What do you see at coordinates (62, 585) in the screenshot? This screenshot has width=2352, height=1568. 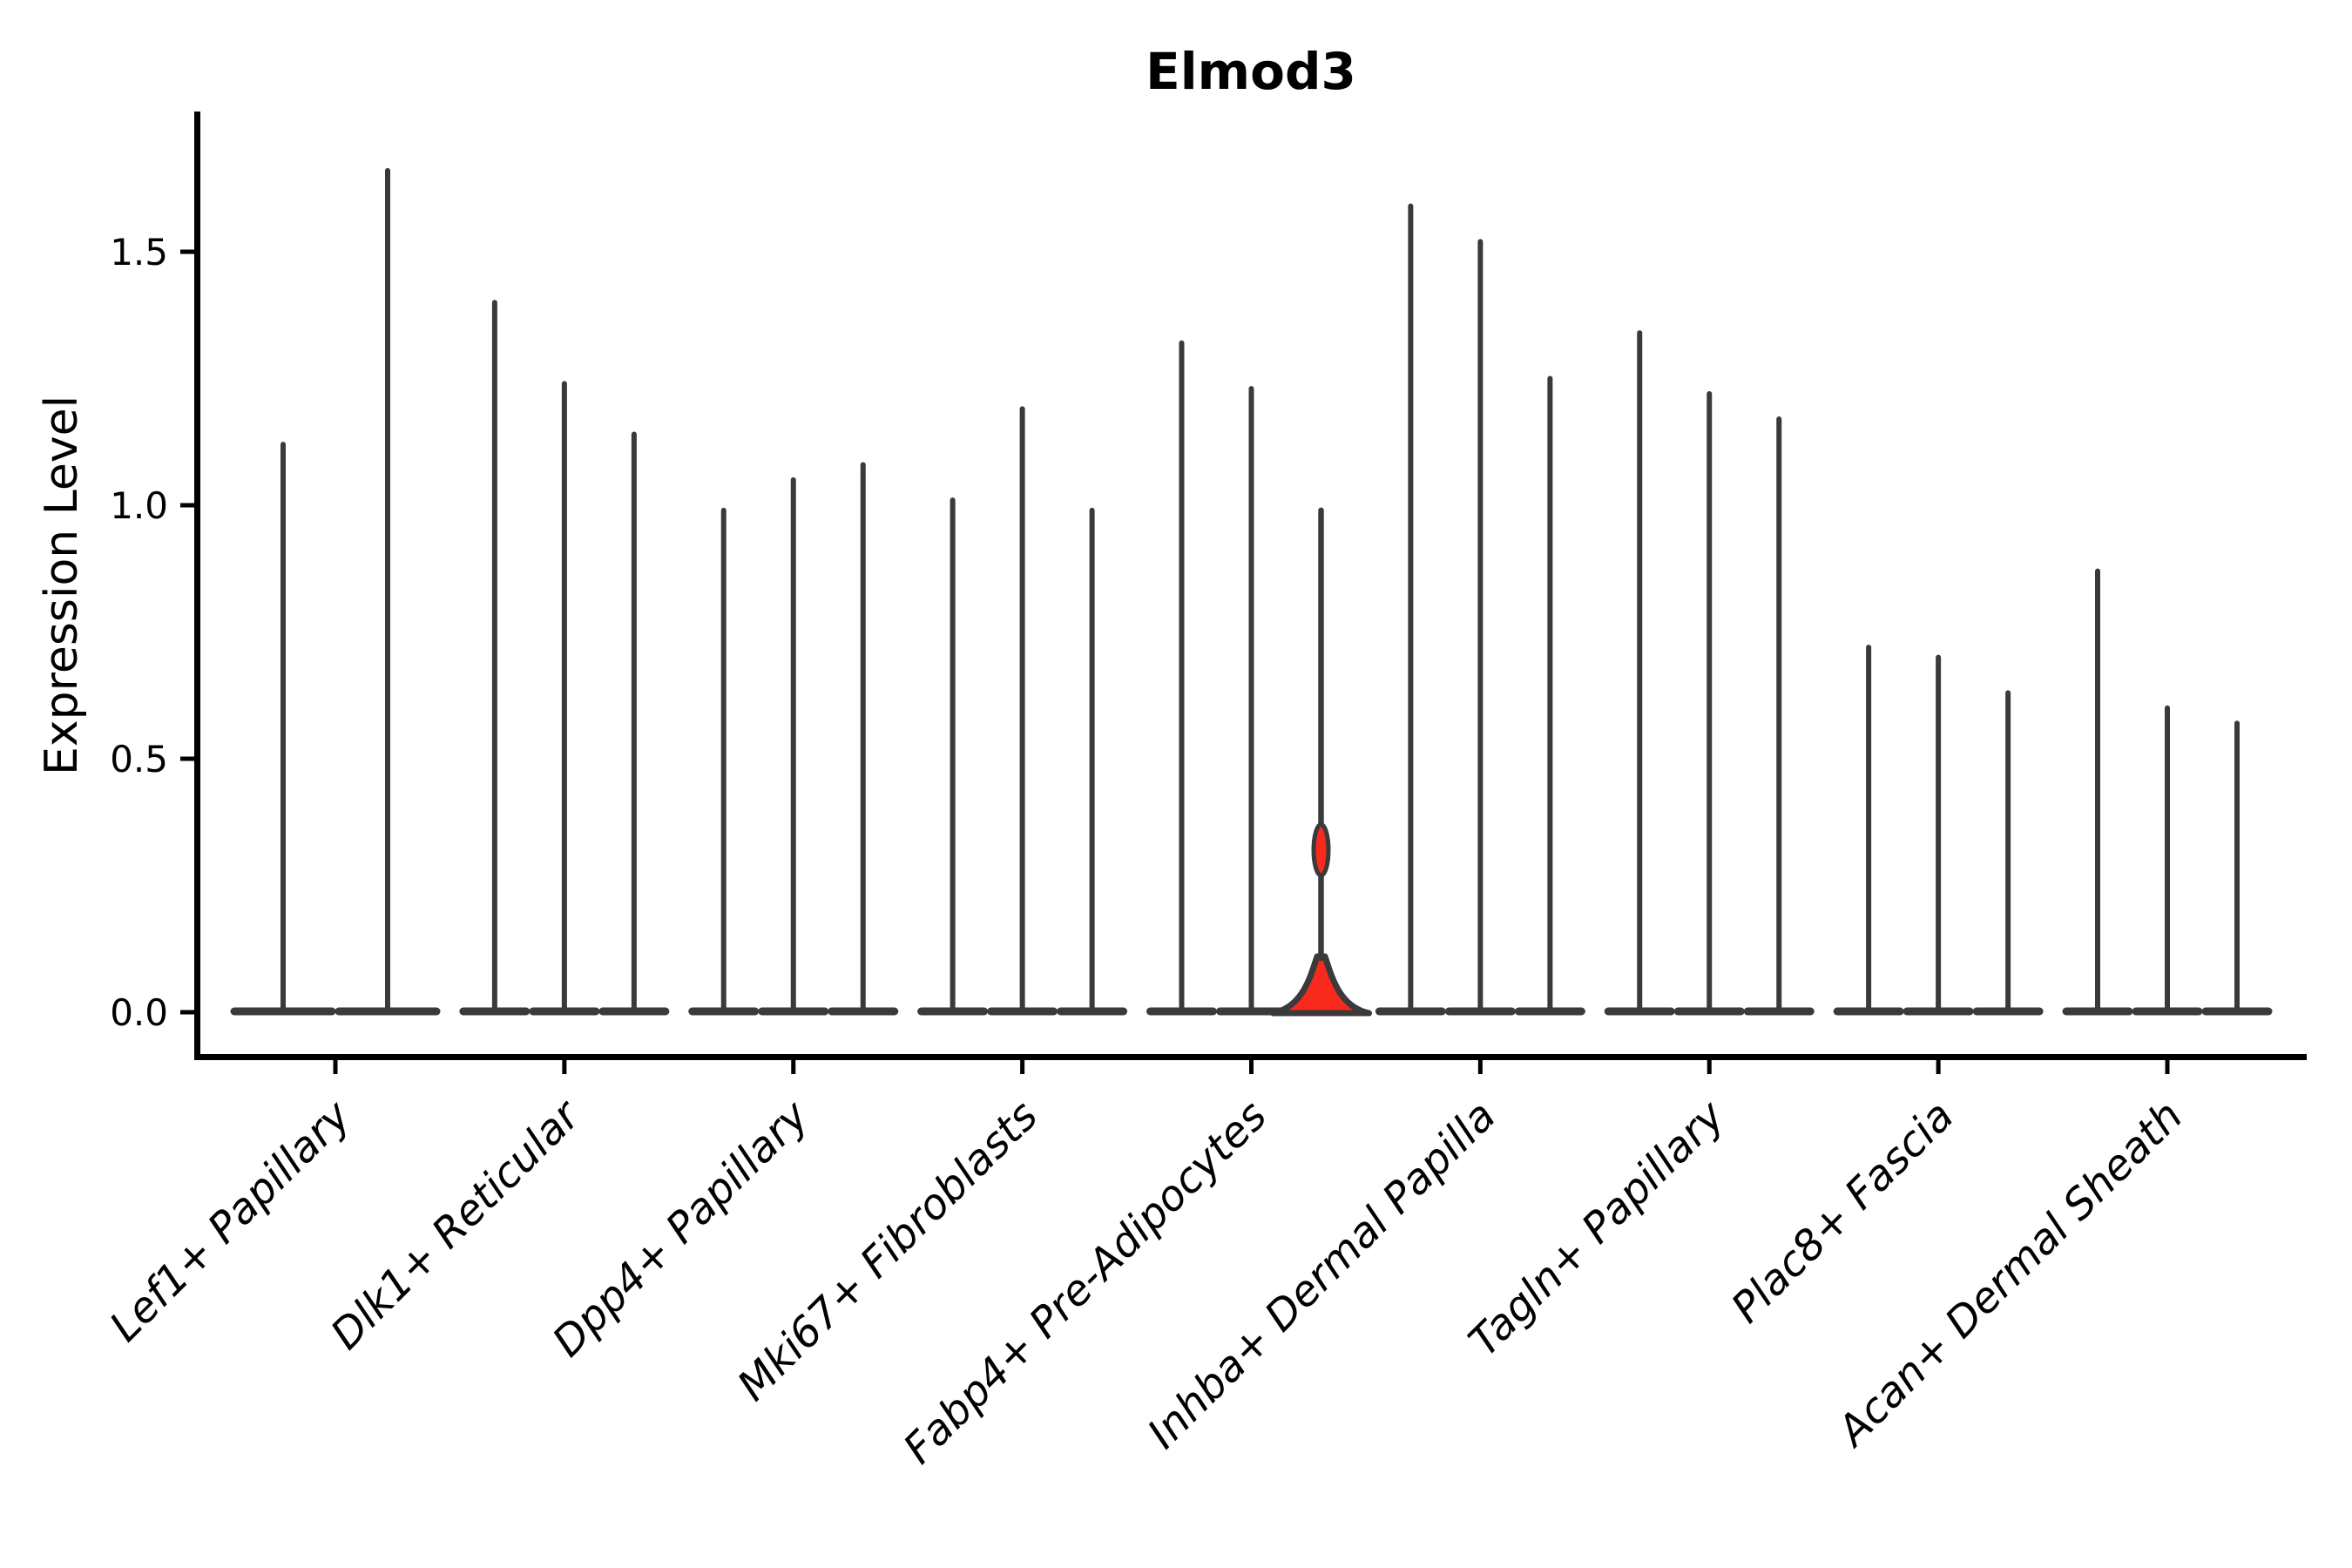 I see `y-axis-label: Expression Level` at bounding box center [62, 585].